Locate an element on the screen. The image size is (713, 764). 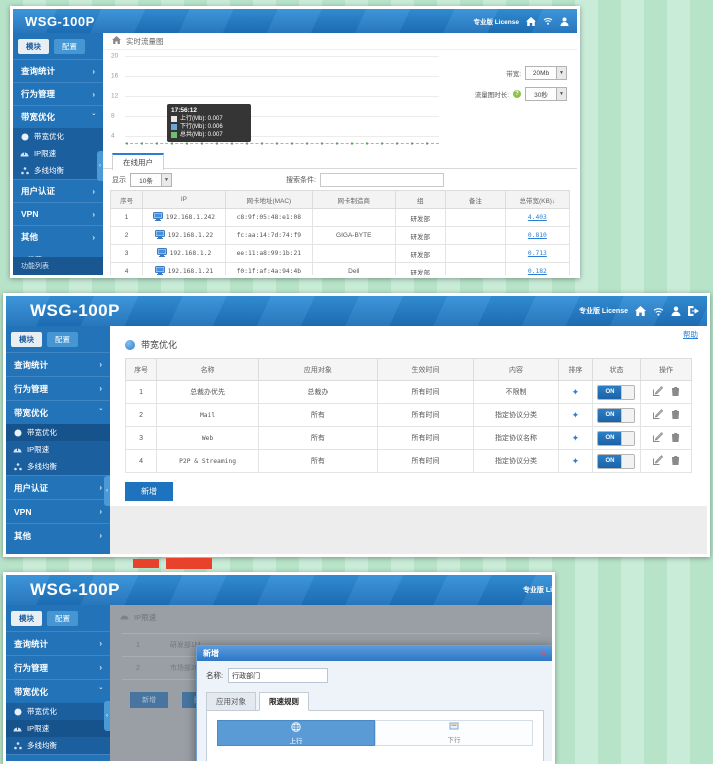
y-tick: 8 is located at coordinates (113, 116).